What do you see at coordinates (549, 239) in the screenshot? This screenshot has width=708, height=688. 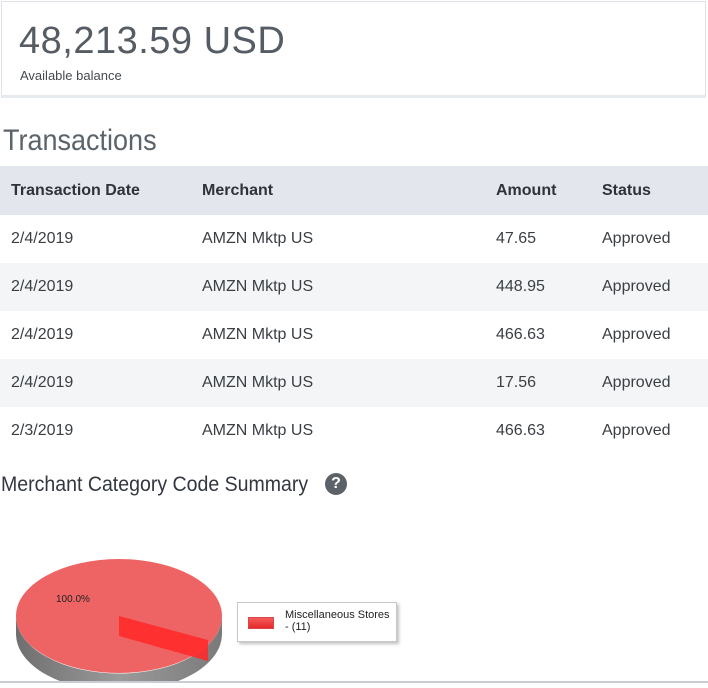 I see `cell-amount: 47.65` at bounding box center [549, 239].